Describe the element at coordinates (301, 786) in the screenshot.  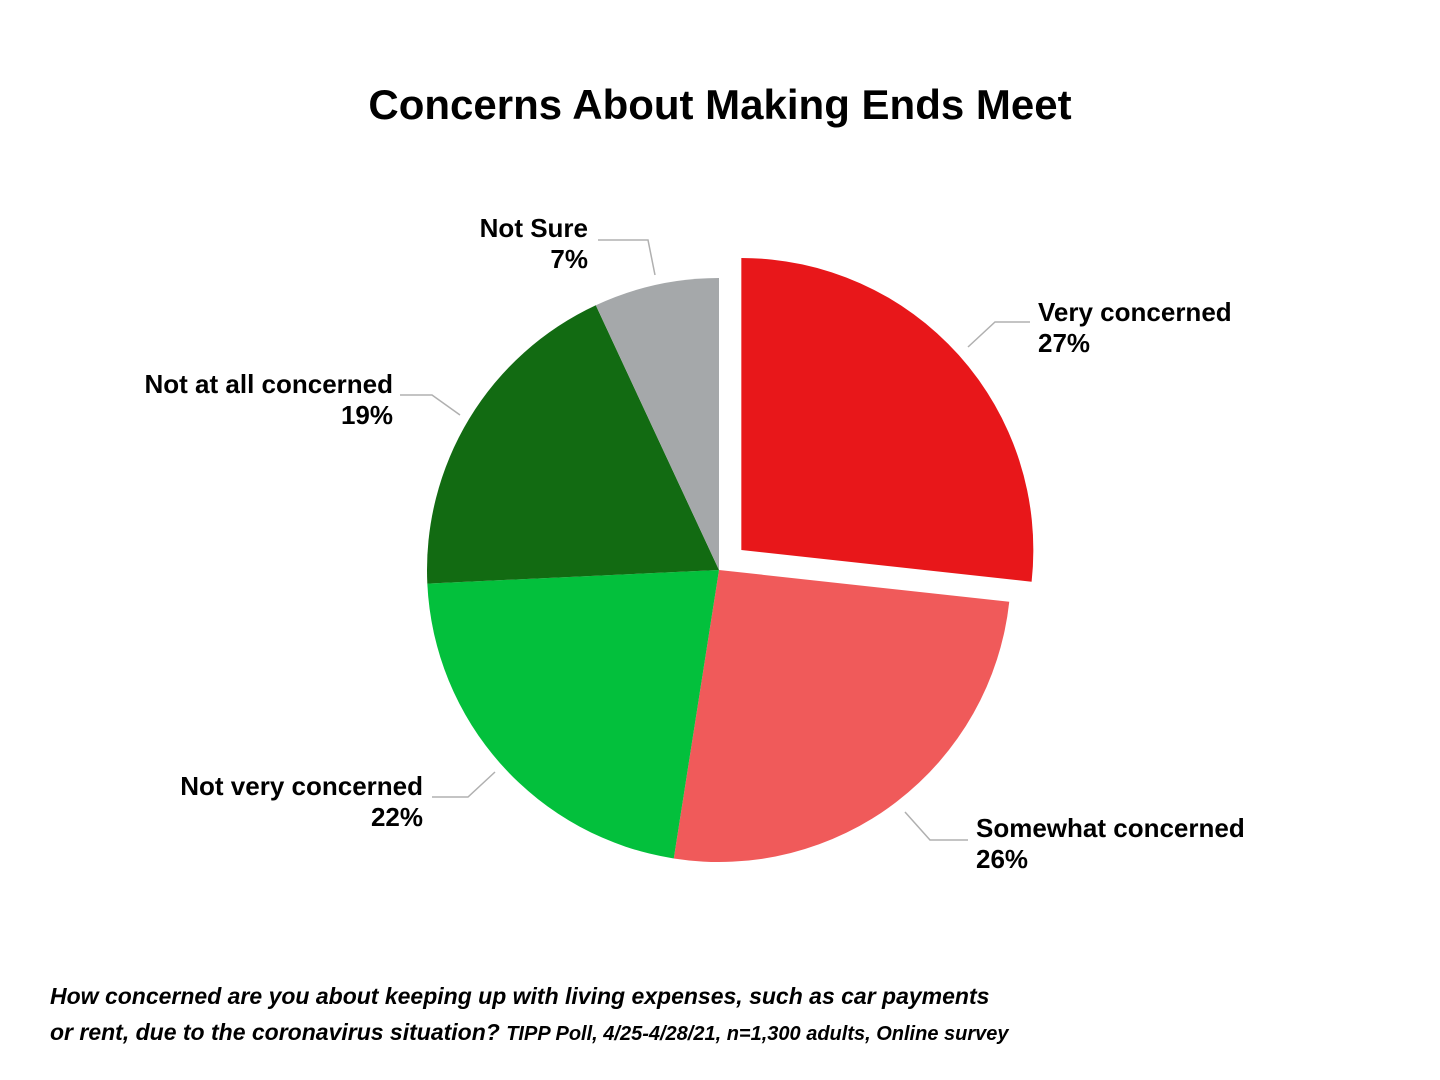
I see `slice-label: Not very concerned` at that location.